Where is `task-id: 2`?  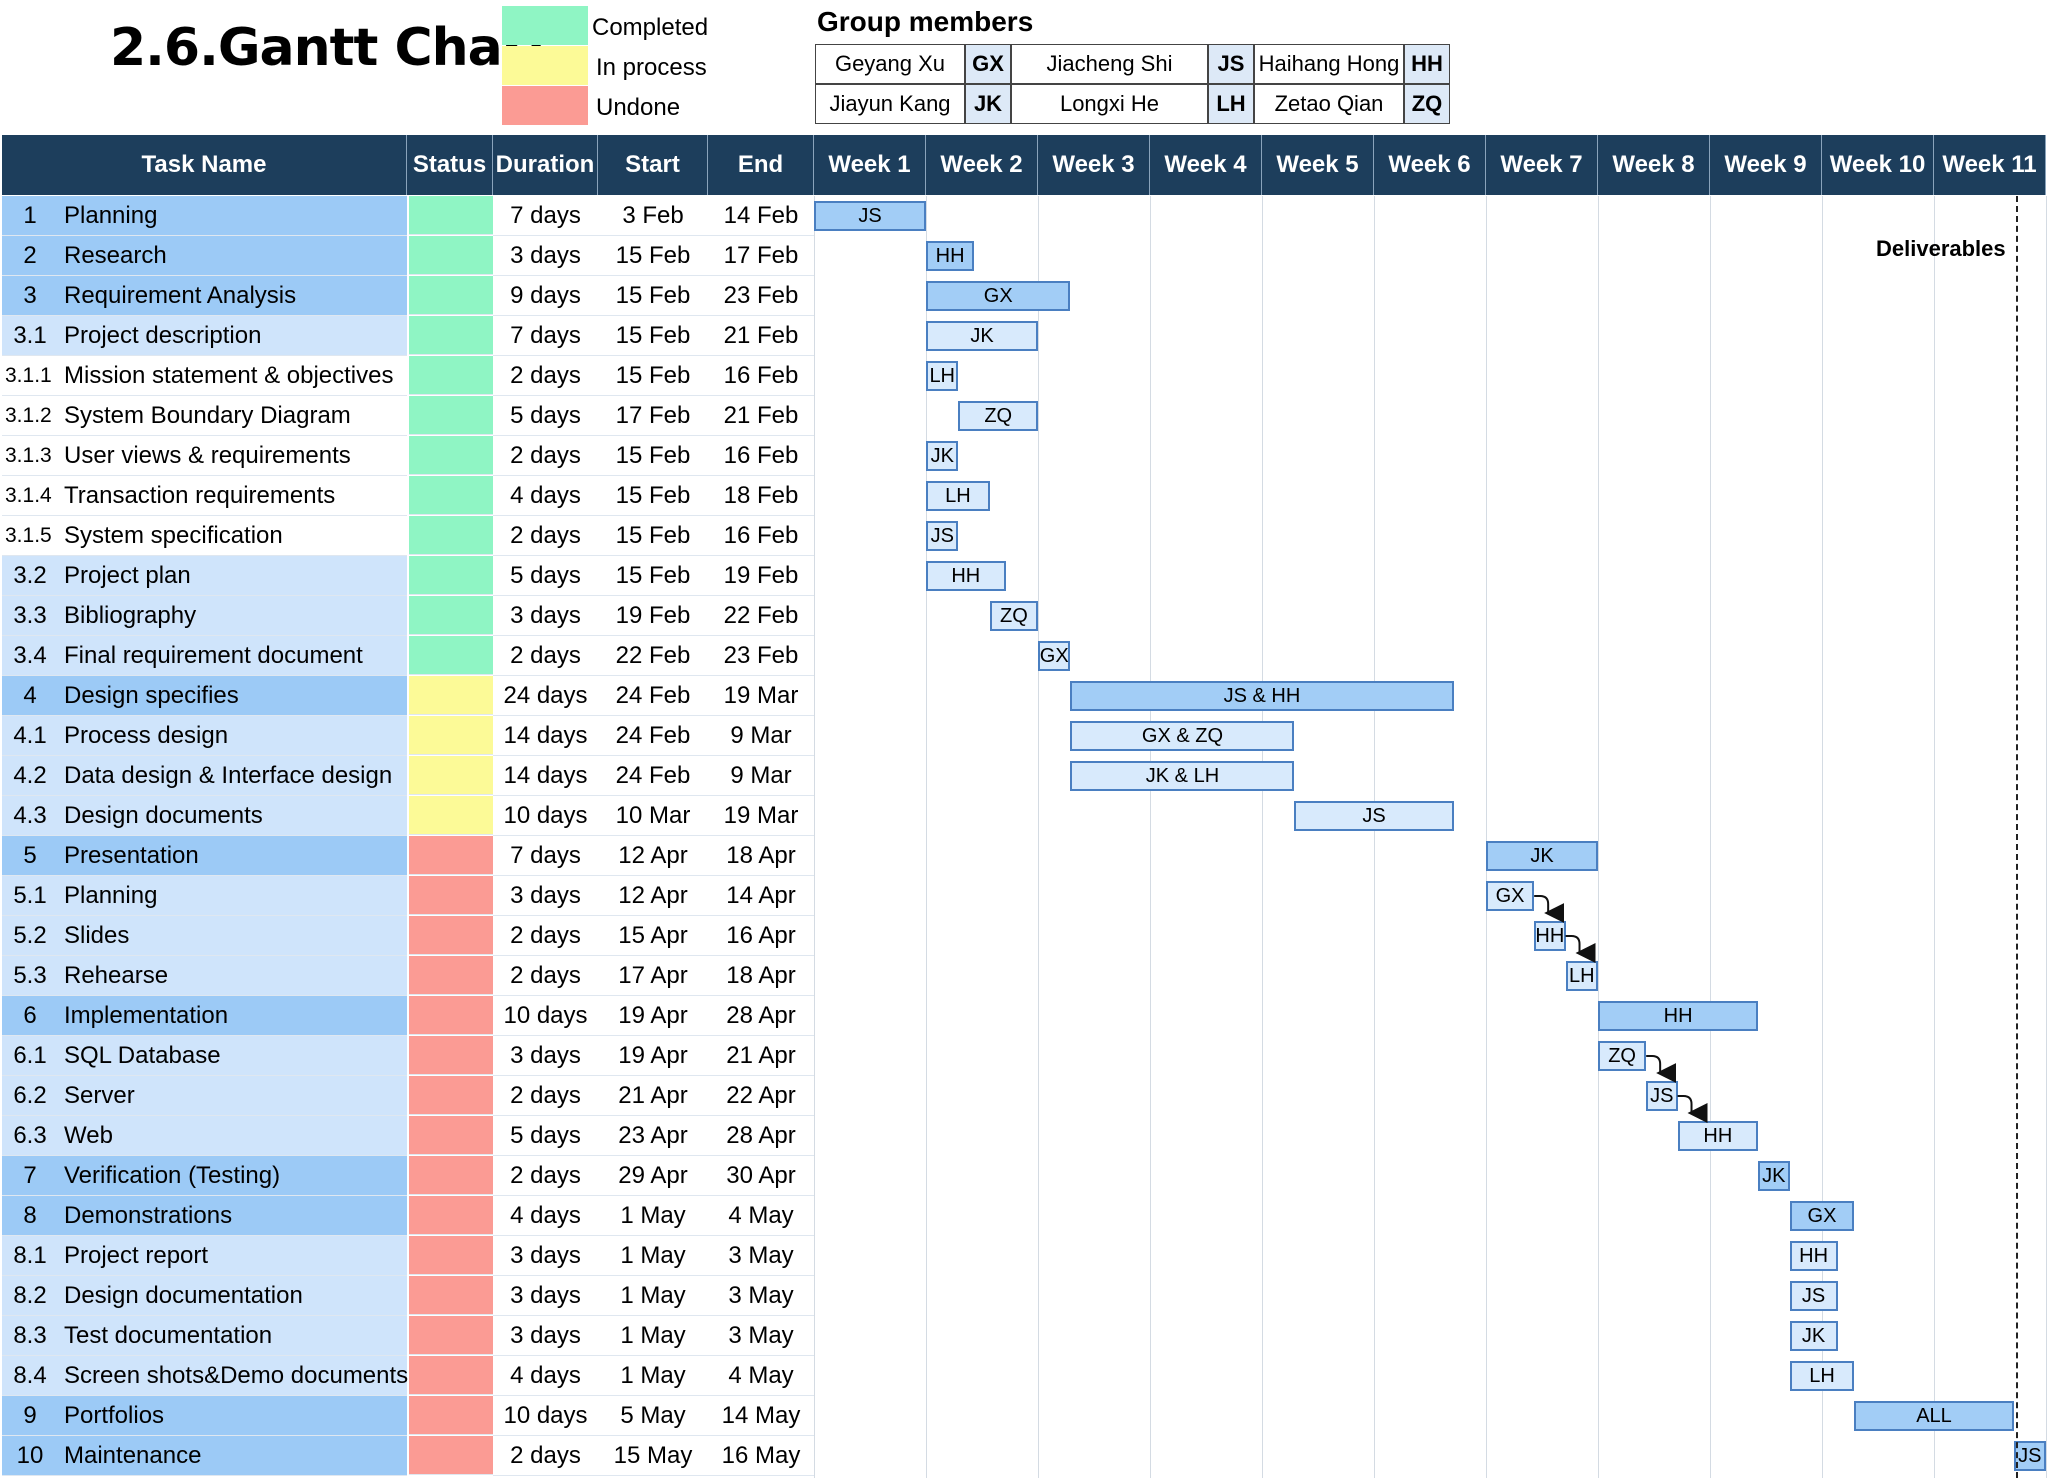 task-id: 2 is located at coordinates (30, 256).